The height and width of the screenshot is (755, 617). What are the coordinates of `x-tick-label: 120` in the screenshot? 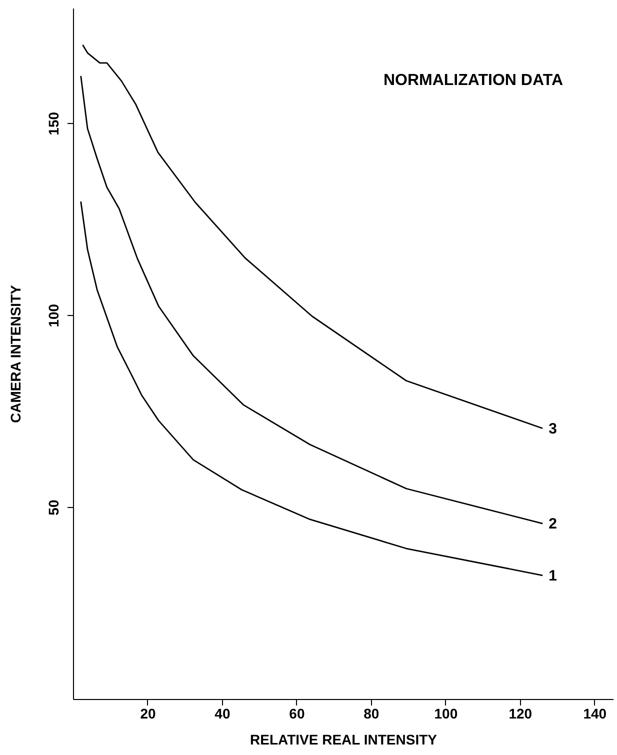 It's located at (520, 714).